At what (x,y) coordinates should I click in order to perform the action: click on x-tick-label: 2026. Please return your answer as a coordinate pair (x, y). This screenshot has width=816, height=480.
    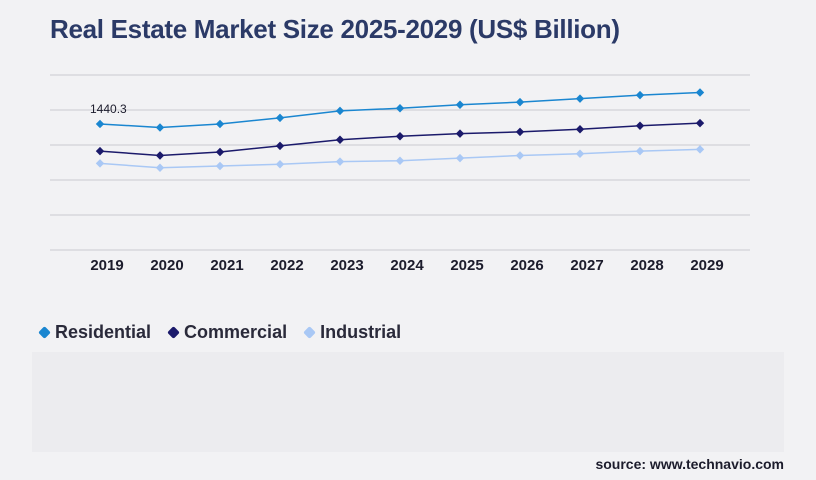
    Looking at the image, I should click on (526, 265).